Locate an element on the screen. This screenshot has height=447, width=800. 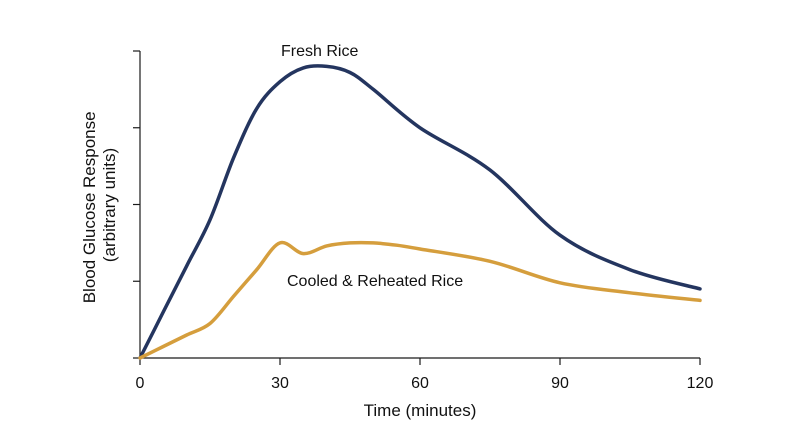
y-ticks is located at coordinates (136, 204).